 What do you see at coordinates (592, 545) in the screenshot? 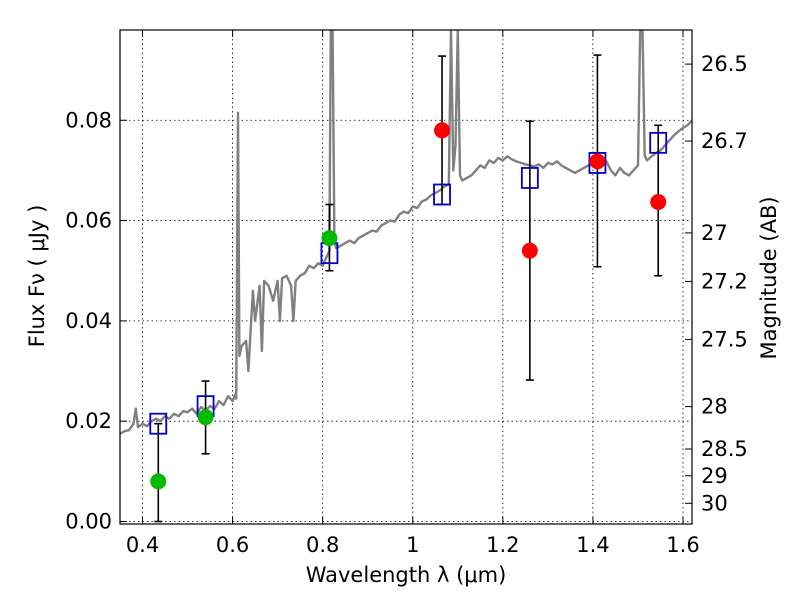
I see `x-tick-label: 1.4` at bounding box center [592, 545].